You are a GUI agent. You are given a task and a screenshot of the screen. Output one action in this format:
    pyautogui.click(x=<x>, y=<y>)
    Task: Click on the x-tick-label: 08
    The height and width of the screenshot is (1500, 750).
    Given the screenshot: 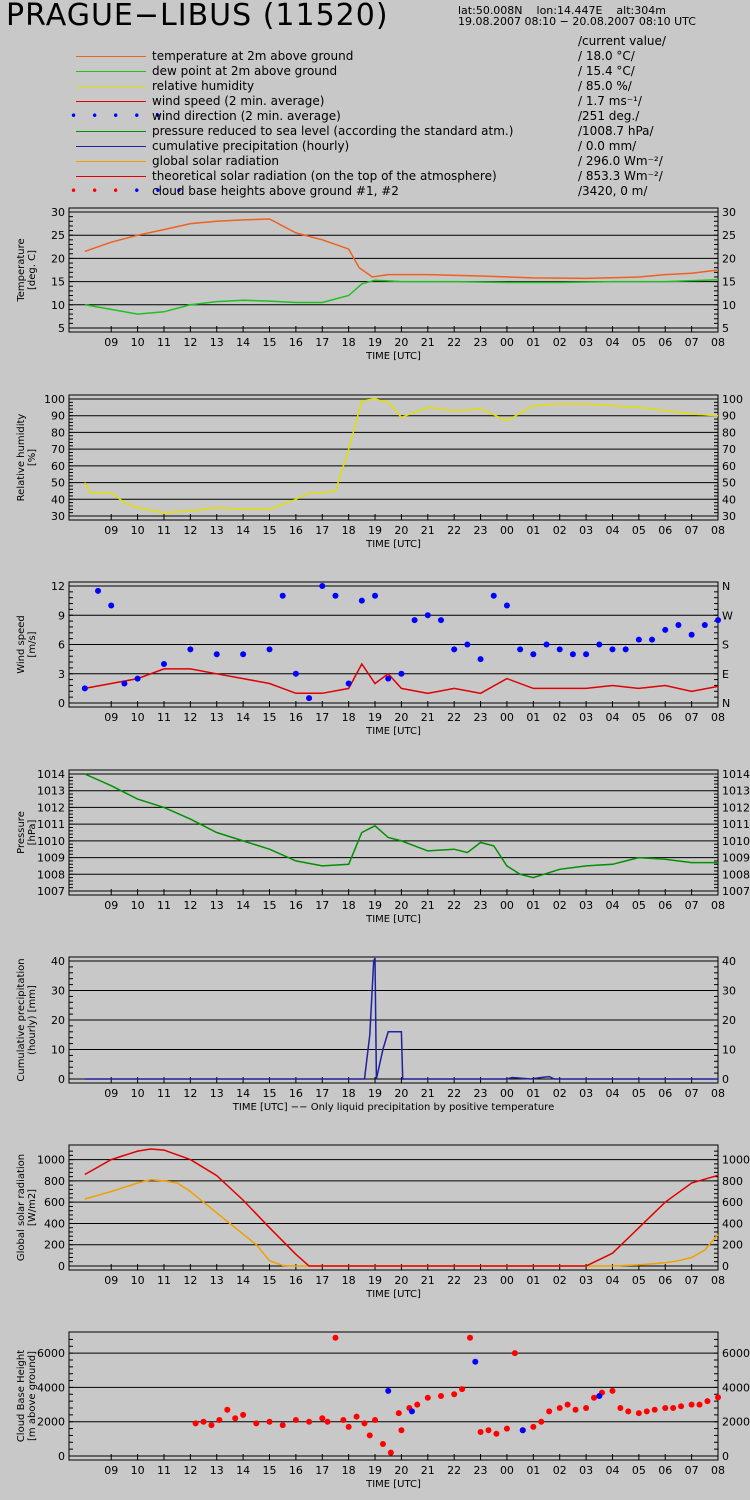 What is the action you would take?
    pyautogui.click(x=718, y=1280)
    